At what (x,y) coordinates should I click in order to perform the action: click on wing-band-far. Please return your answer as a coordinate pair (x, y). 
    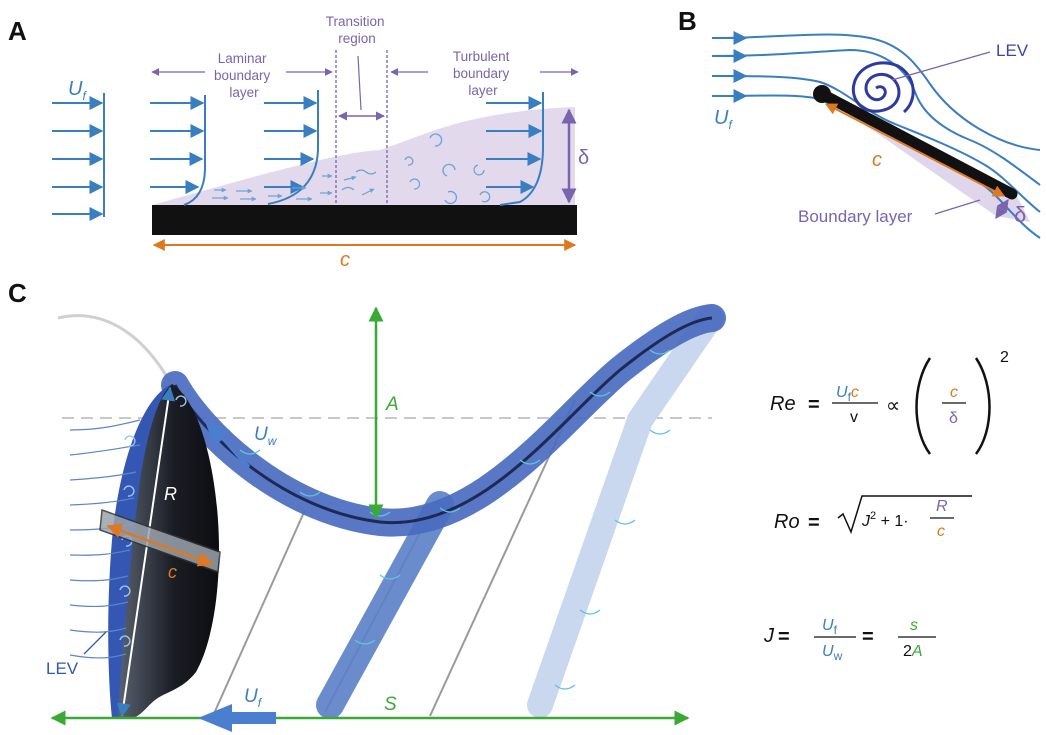
    Looking at the image, I should click on (625, 511).